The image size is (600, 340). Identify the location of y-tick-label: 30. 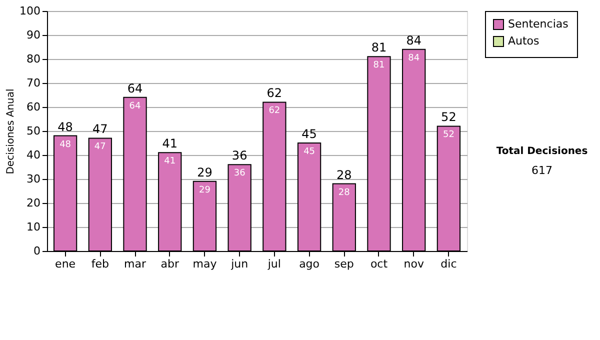
(33, 179).